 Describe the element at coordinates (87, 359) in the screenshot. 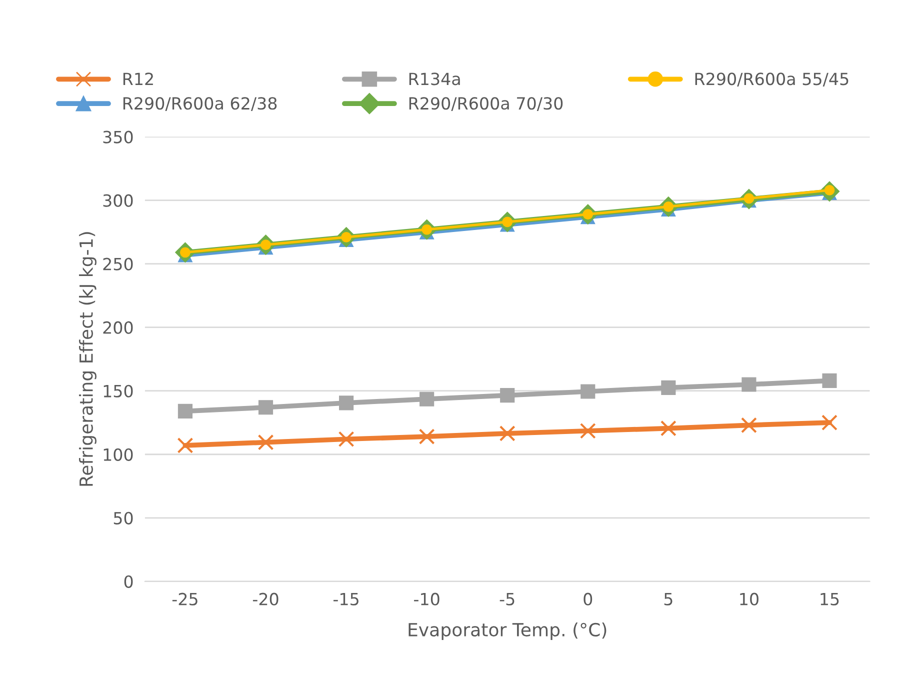

I see `y-axis-title: Refrigerating Effect (kJ kg-1)` at that location.